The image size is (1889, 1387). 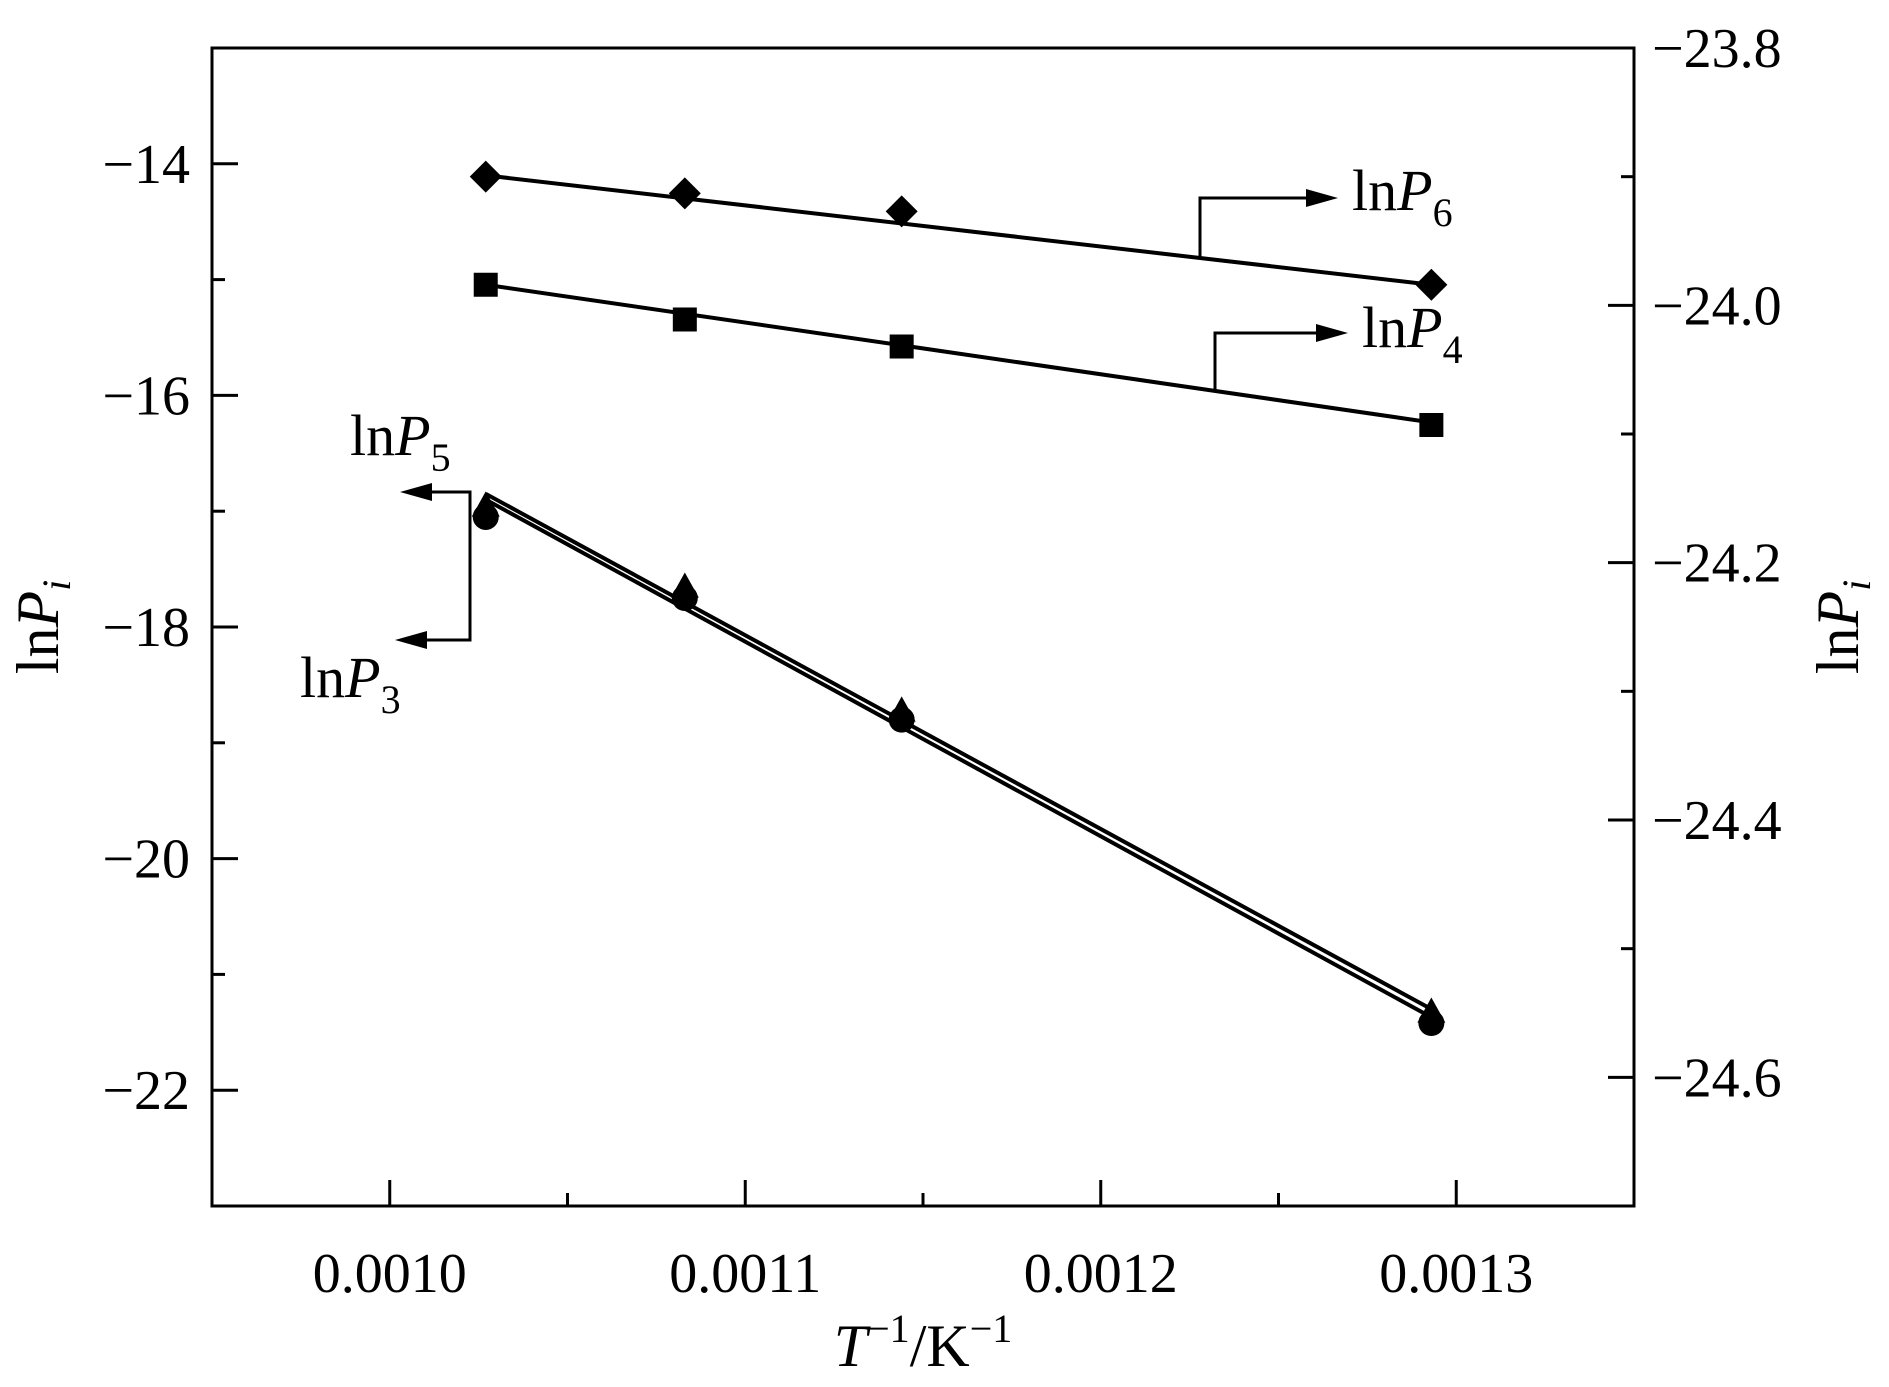 I want to click on annotation-lnp5-lnp3, so click(x=433, y=566).